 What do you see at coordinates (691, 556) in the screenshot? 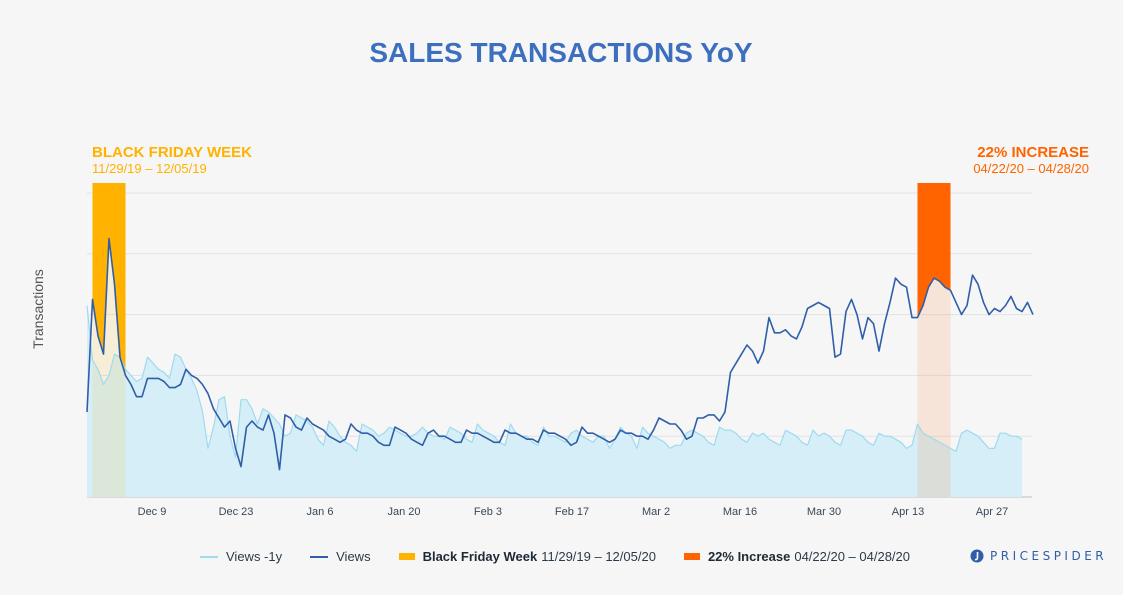
I see `legend-swatch-increase` at bounding box center [691, 556].